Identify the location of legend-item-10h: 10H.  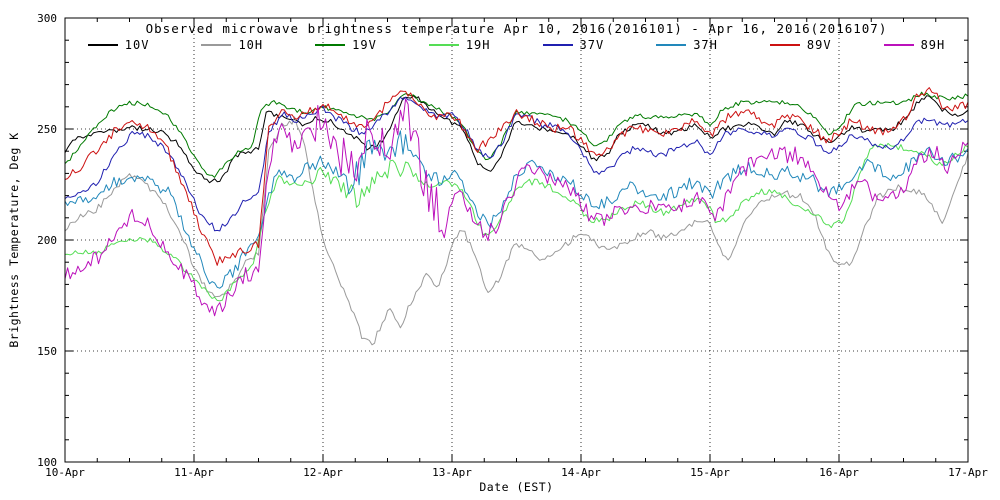
(232, 45).